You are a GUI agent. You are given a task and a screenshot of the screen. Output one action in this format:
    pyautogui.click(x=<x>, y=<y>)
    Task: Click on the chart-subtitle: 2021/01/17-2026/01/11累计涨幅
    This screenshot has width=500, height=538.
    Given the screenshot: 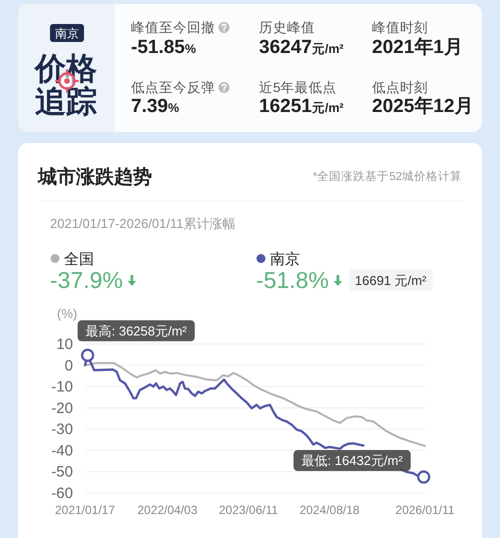 What is the action you would take?
    pyautogui.click(x=143, y=223)
    